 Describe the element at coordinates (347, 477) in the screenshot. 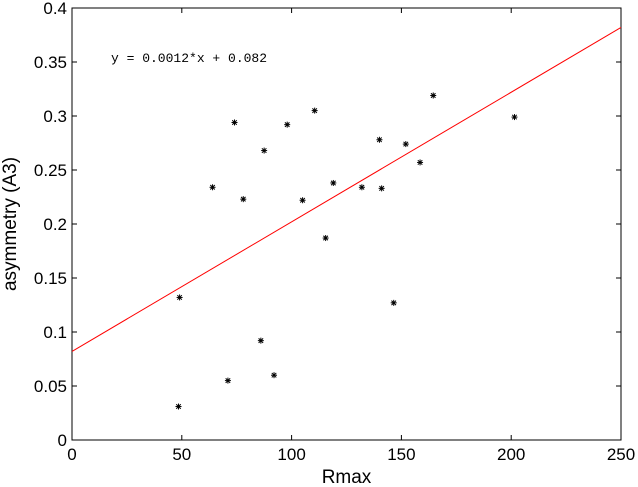

I see `x-axis-title: Rmax` at that location.